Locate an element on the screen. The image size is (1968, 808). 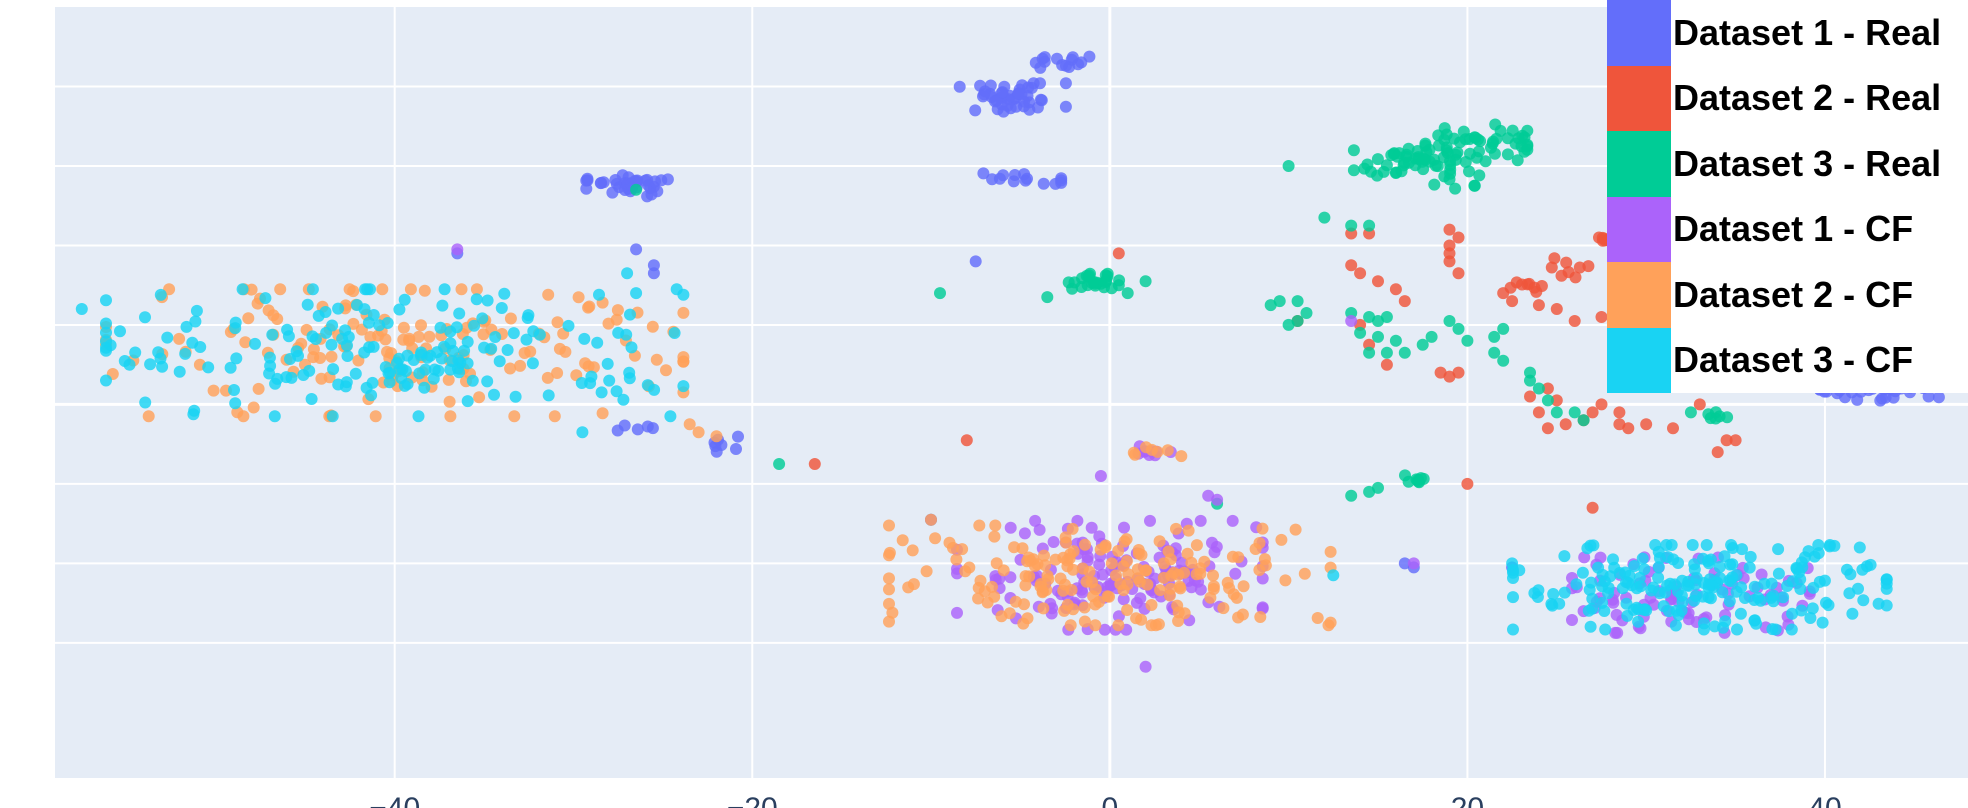
legend-item-dataset-1-cf: Dataset 1 - CF is located at coordinates (1787, 229).